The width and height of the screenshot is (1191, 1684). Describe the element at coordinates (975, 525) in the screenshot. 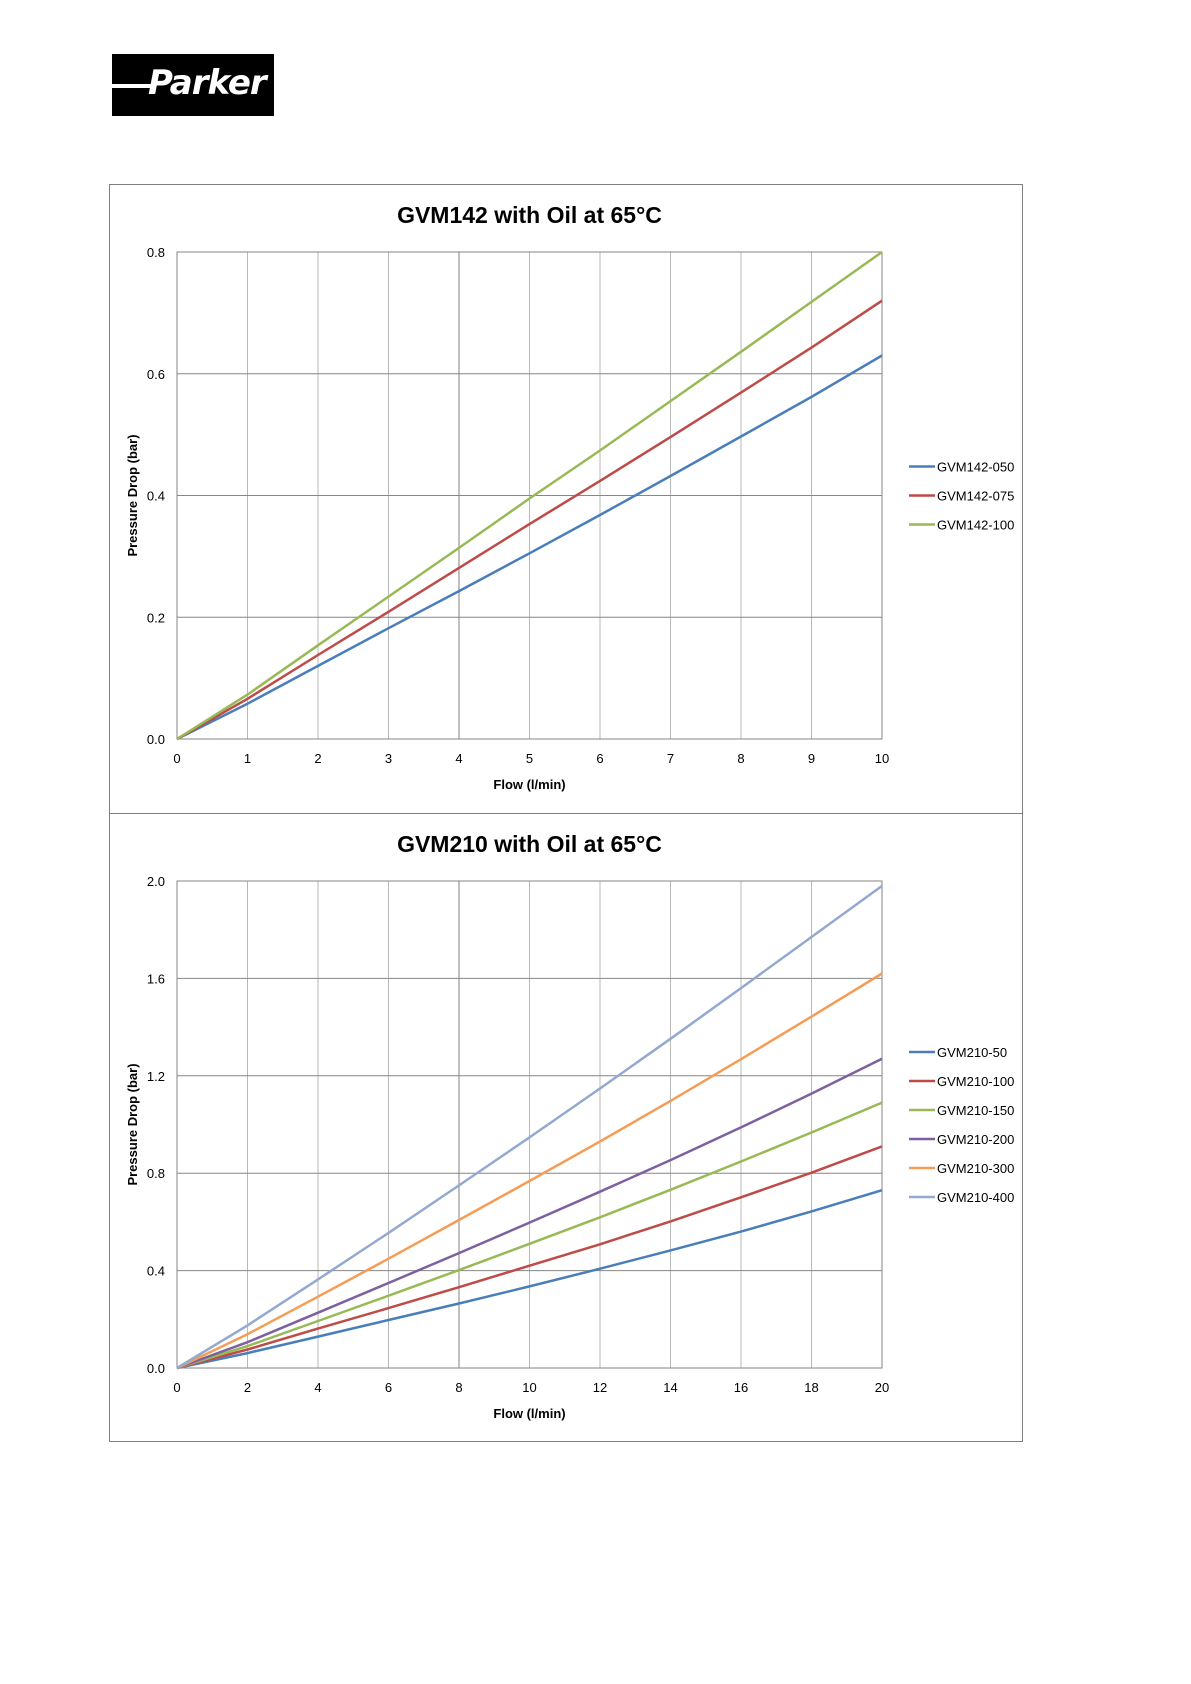

I see `legend-entry: GVM142-100` at that location.